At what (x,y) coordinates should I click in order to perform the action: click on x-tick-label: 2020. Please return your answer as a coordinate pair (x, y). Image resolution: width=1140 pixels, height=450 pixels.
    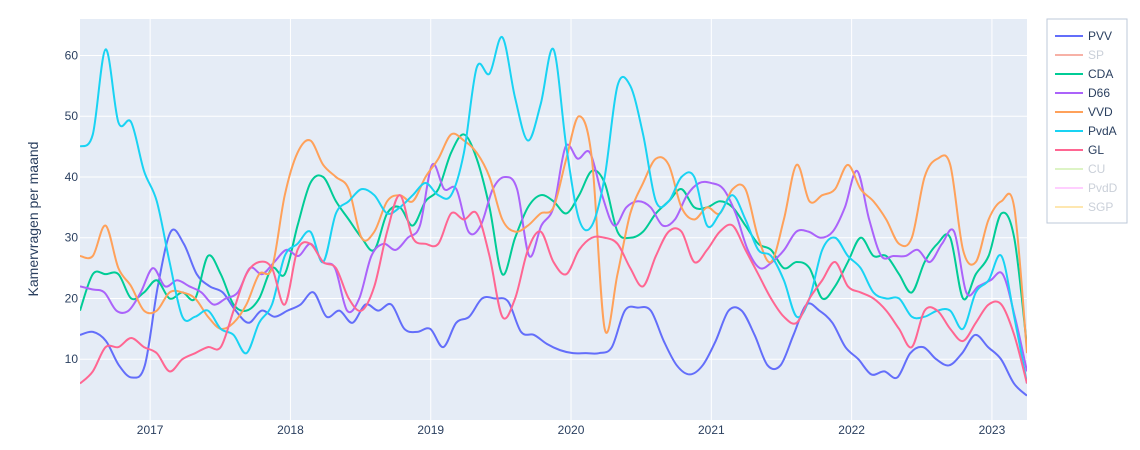
    Looking at the image, I should click on (571, 430).